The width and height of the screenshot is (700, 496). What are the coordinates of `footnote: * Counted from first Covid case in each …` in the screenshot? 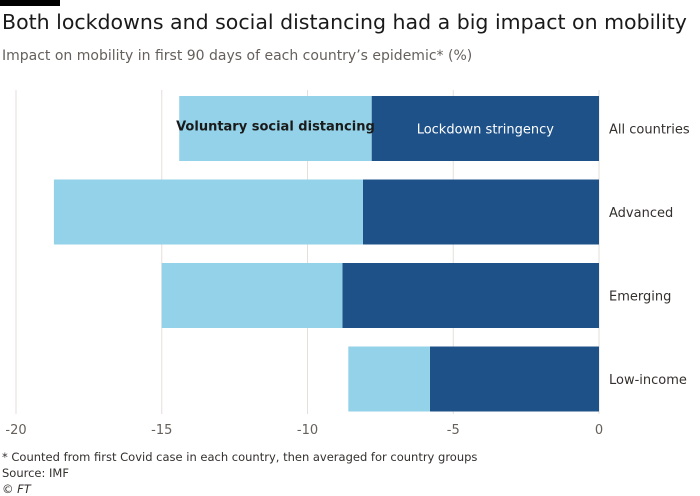 It's located at (240, 457).